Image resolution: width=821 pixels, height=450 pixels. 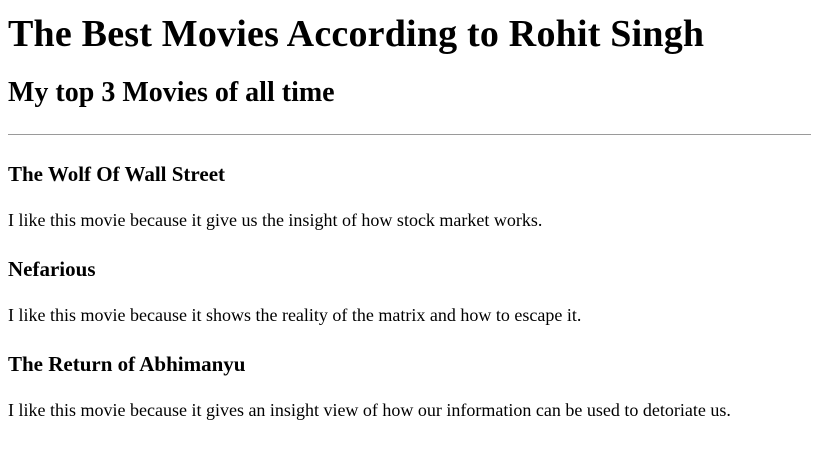 I want to click on movie-title: Nefarious, so click(x=52, y=269).